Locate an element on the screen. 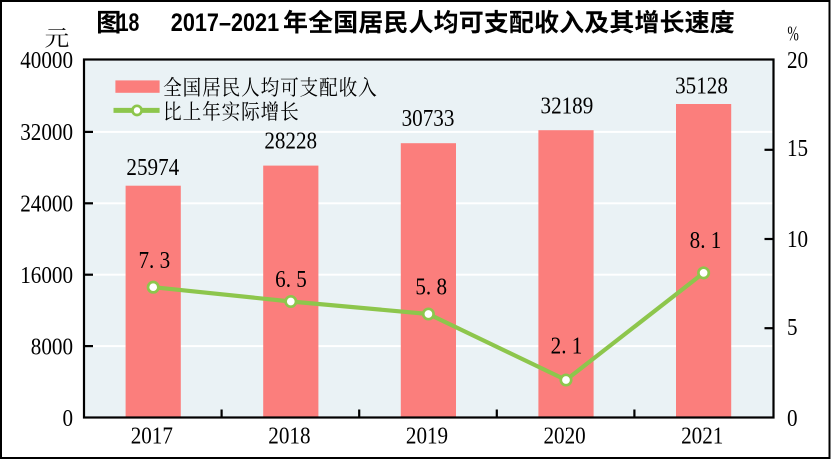 This screenshot has width=831, height=465. svg-text: 15 is located at coordinates (797, 148).